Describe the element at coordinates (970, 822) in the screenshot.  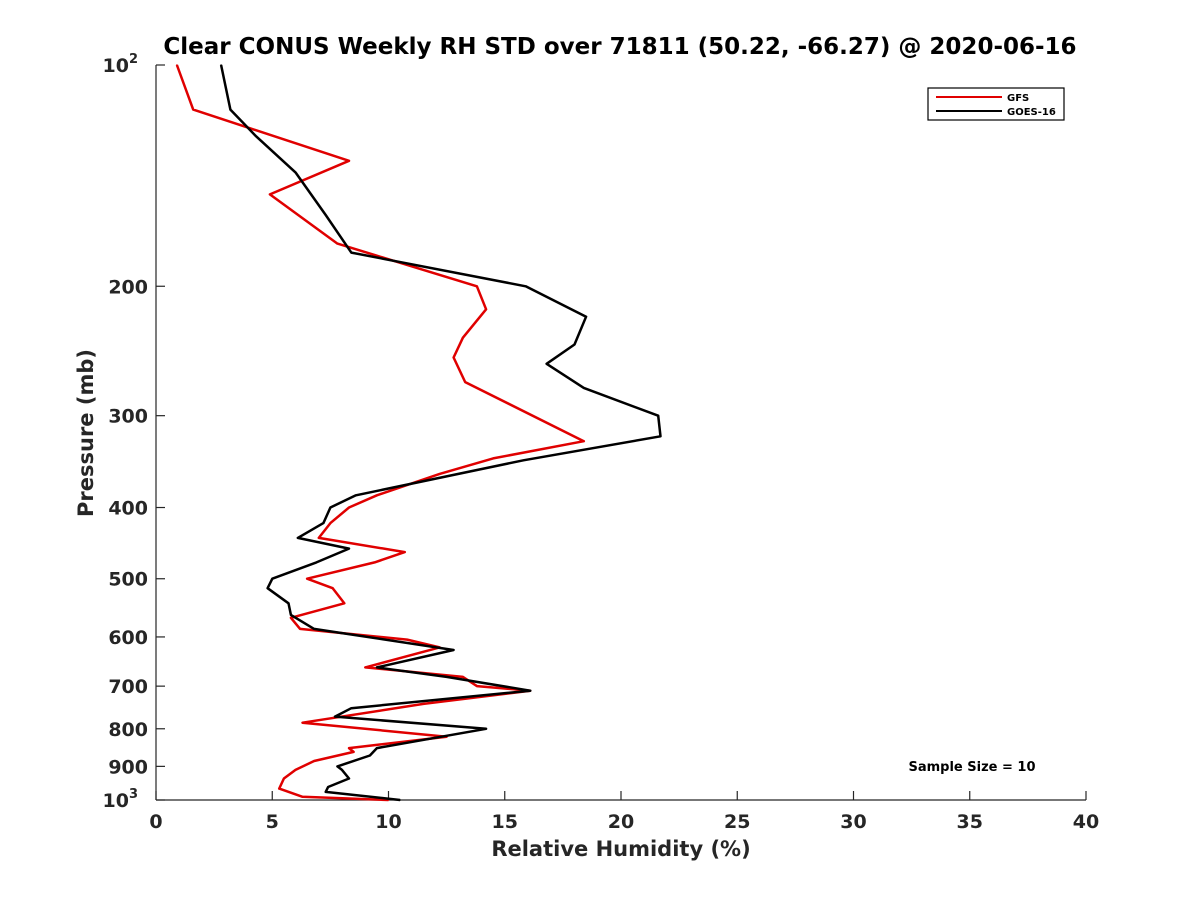
I see `x-tick-label: 35` at that location.